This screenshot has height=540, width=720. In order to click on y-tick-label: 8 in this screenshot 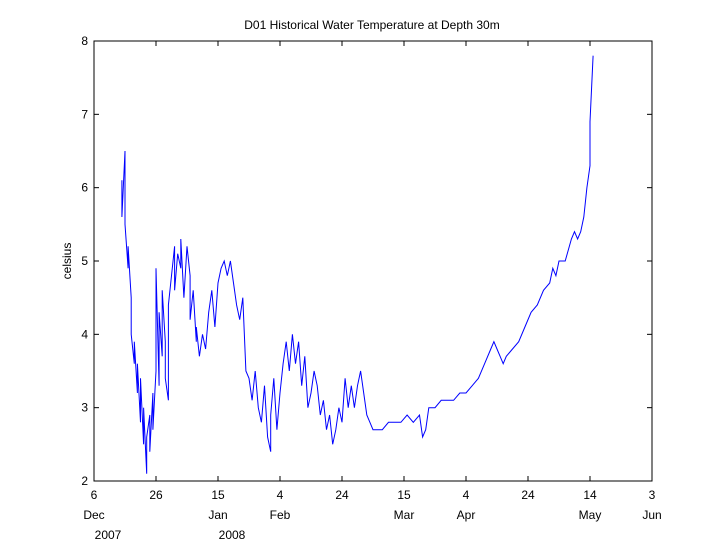, I will do `click(84, 41)`.